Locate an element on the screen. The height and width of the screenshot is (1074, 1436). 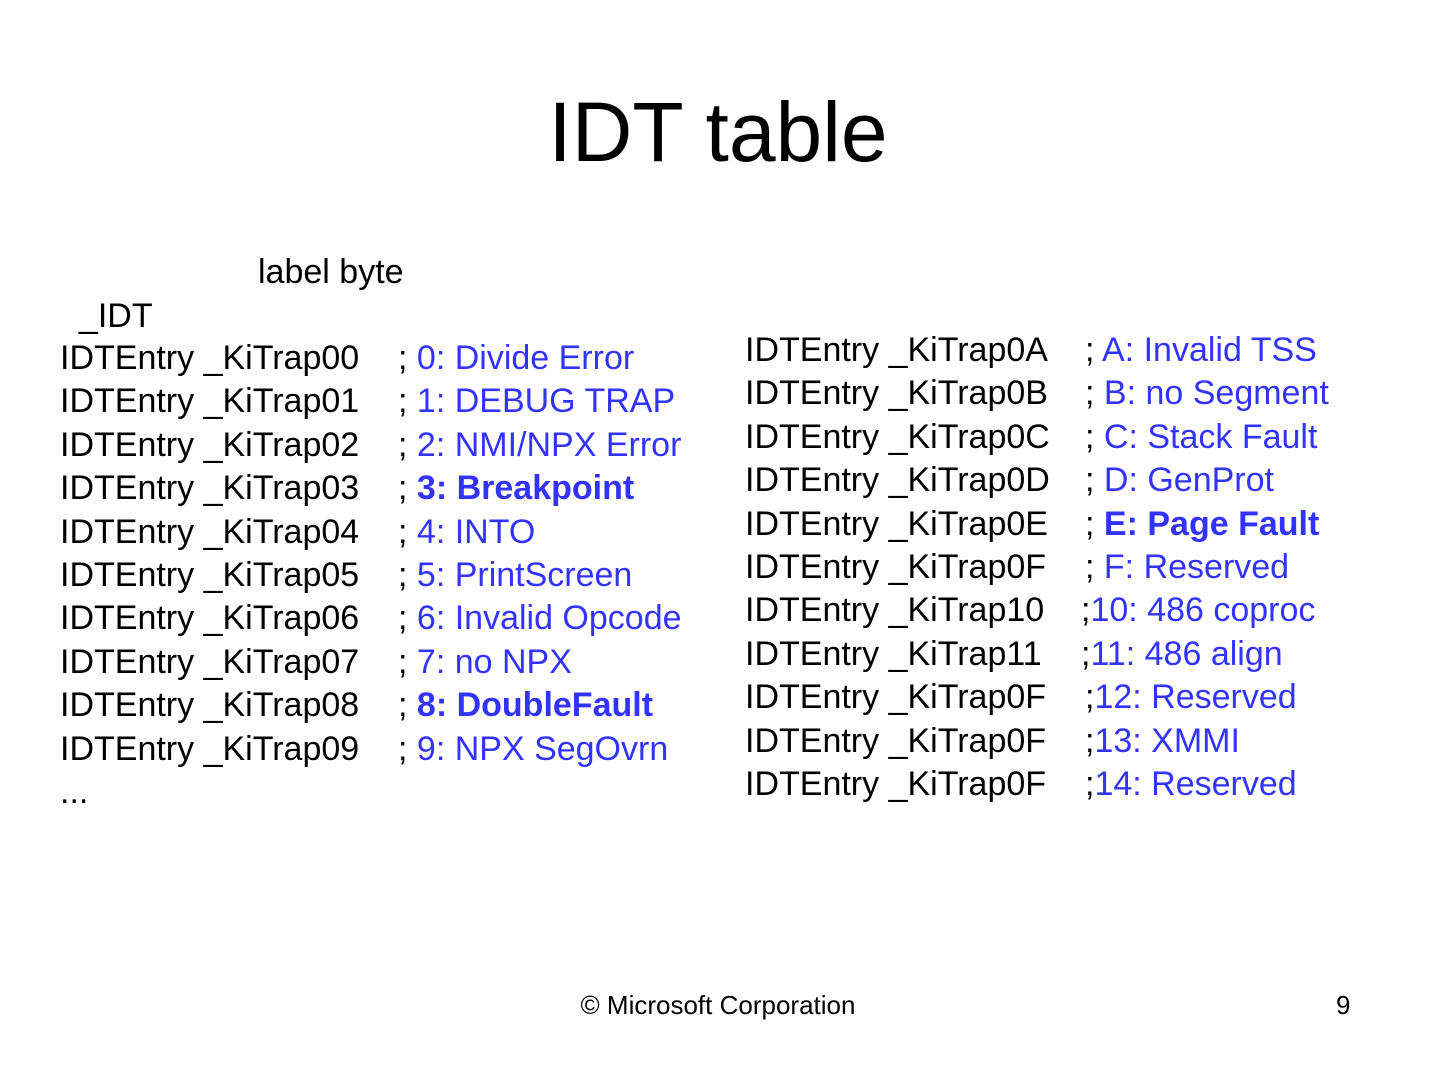
vector-description-highlighted: 3: Breakpoint is located at coordinates (525, 488).